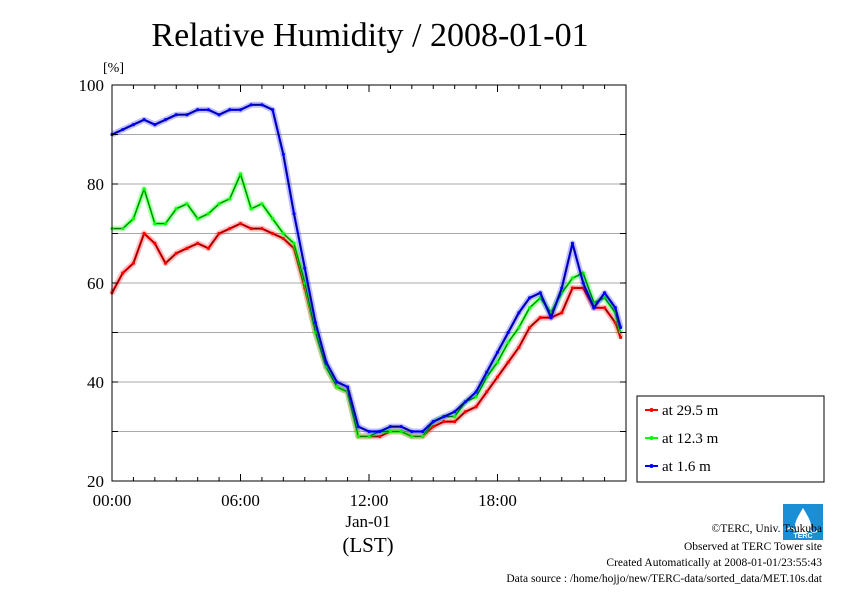 Image resolution: width=842 pixels, height=595 pixels. Describe the element at coordinates (95, 283) in the screenshot. I see `y-tick-label: 60` at that location.